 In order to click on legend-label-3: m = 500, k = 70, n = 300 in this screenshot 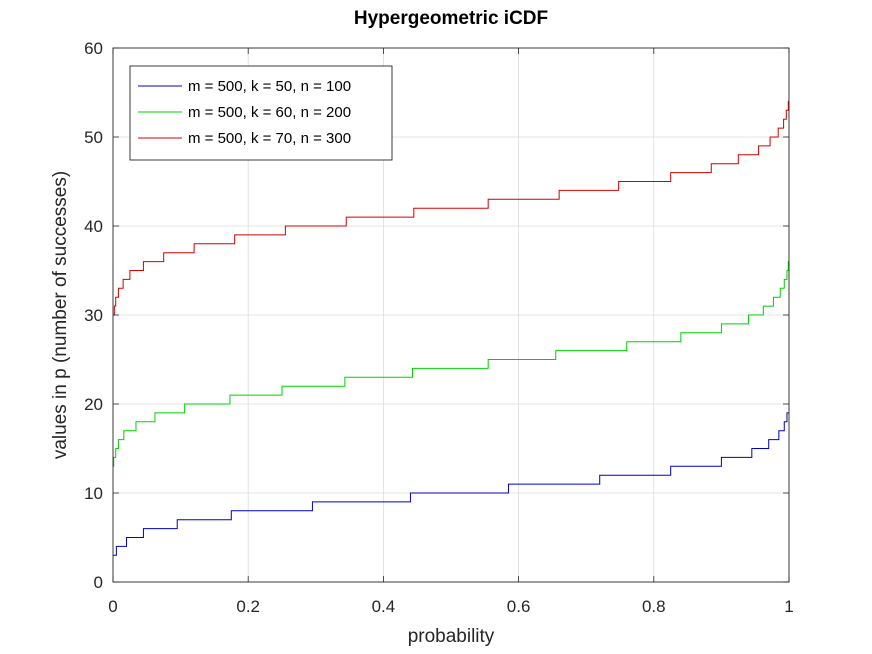, I will do `click(269, 138)`.